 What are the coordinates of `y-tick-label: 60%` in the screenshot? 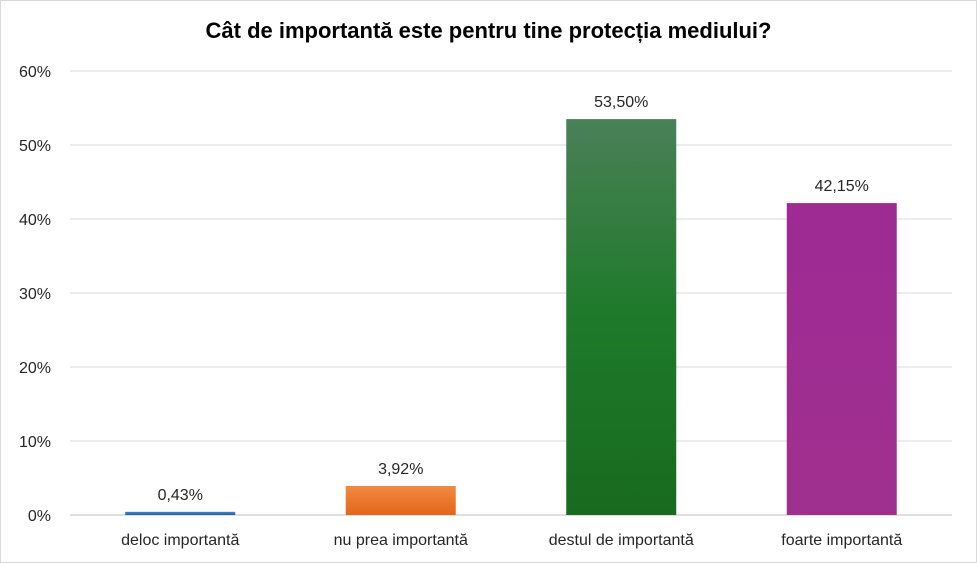 It's located at (35, 72).